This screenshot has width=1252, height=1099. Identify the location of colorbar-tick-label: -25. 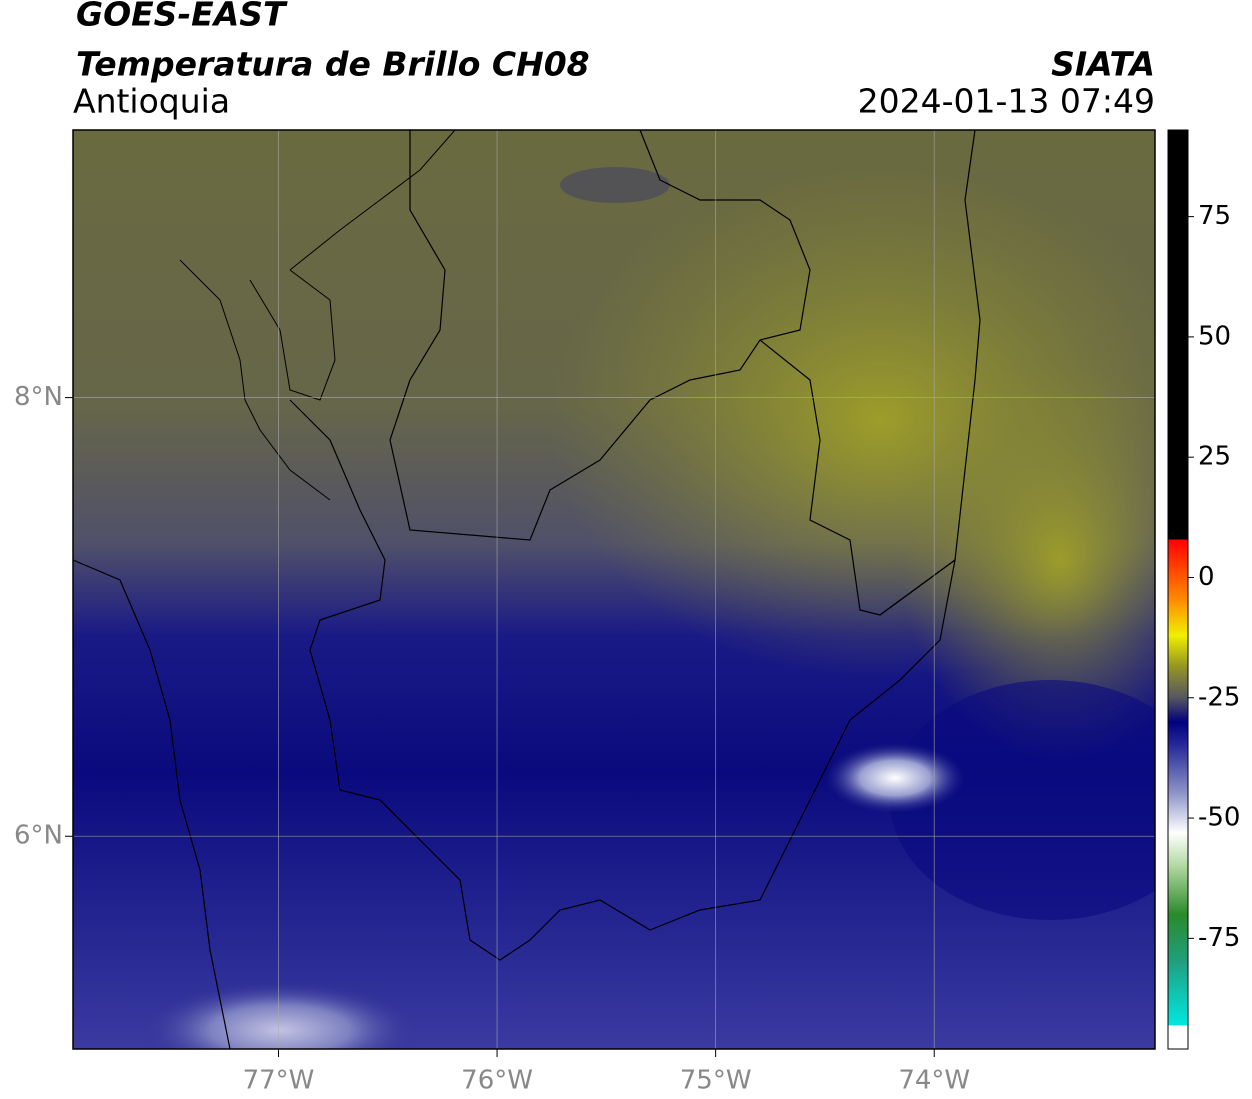
(1219, 697).